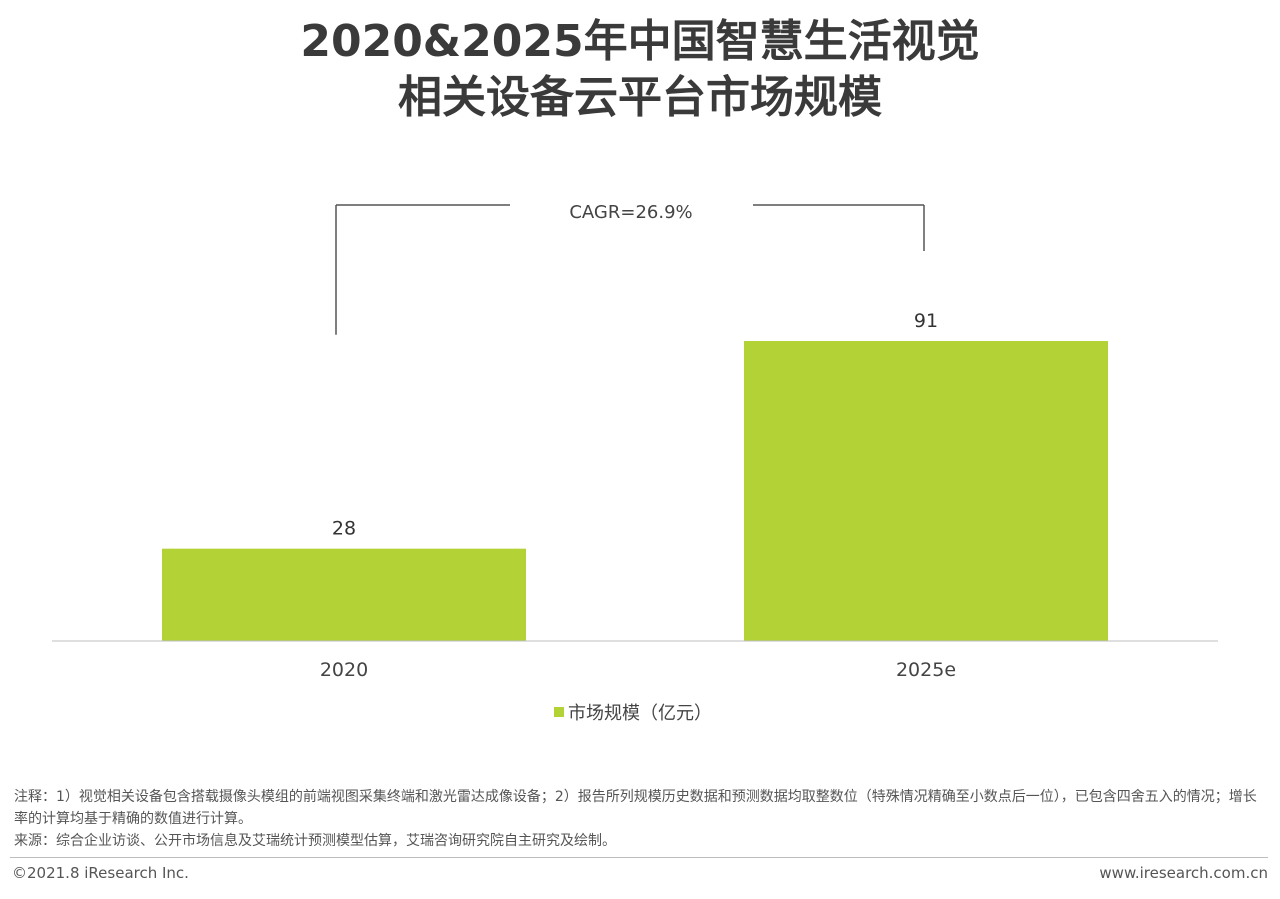 Image resolution: width=1280 pixels, height=899 pixels. I want to click on legend: 市场规模（亿元）, so click(633, 713).